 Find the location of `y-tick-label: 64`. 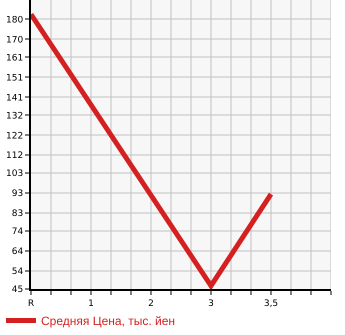

y-tick-label: 64 is located at coordinates (18, 252).